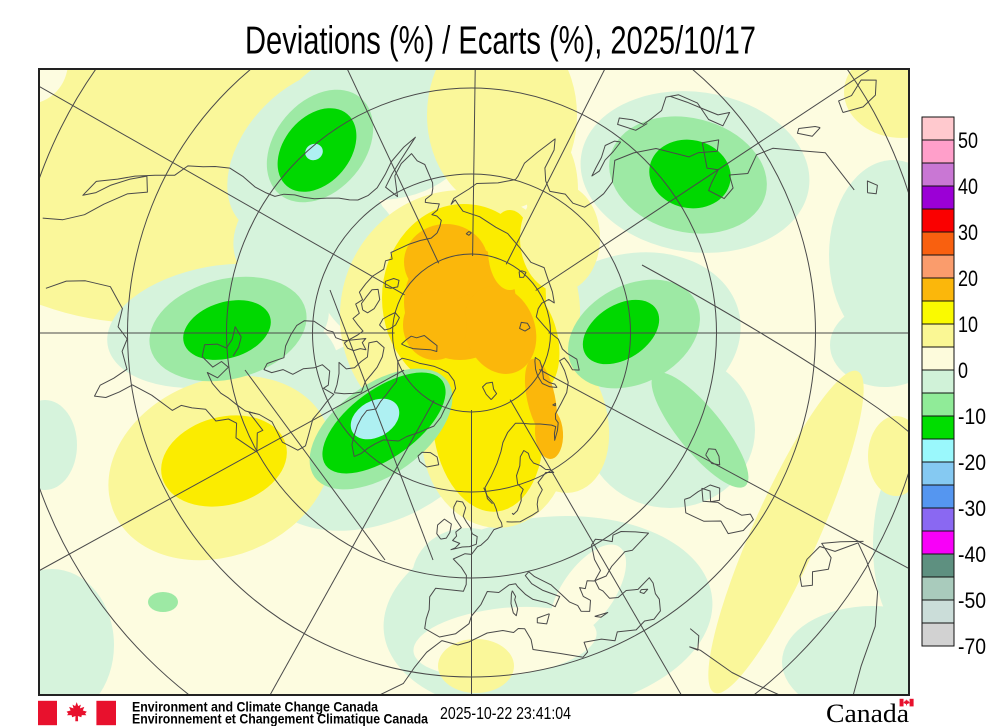 The width and height of the screenshot is (1000, 726). What do you see at coordinates (867, 712) in the screenshot?
I see `svg-text: Canada` at bounding box center [867, 712].